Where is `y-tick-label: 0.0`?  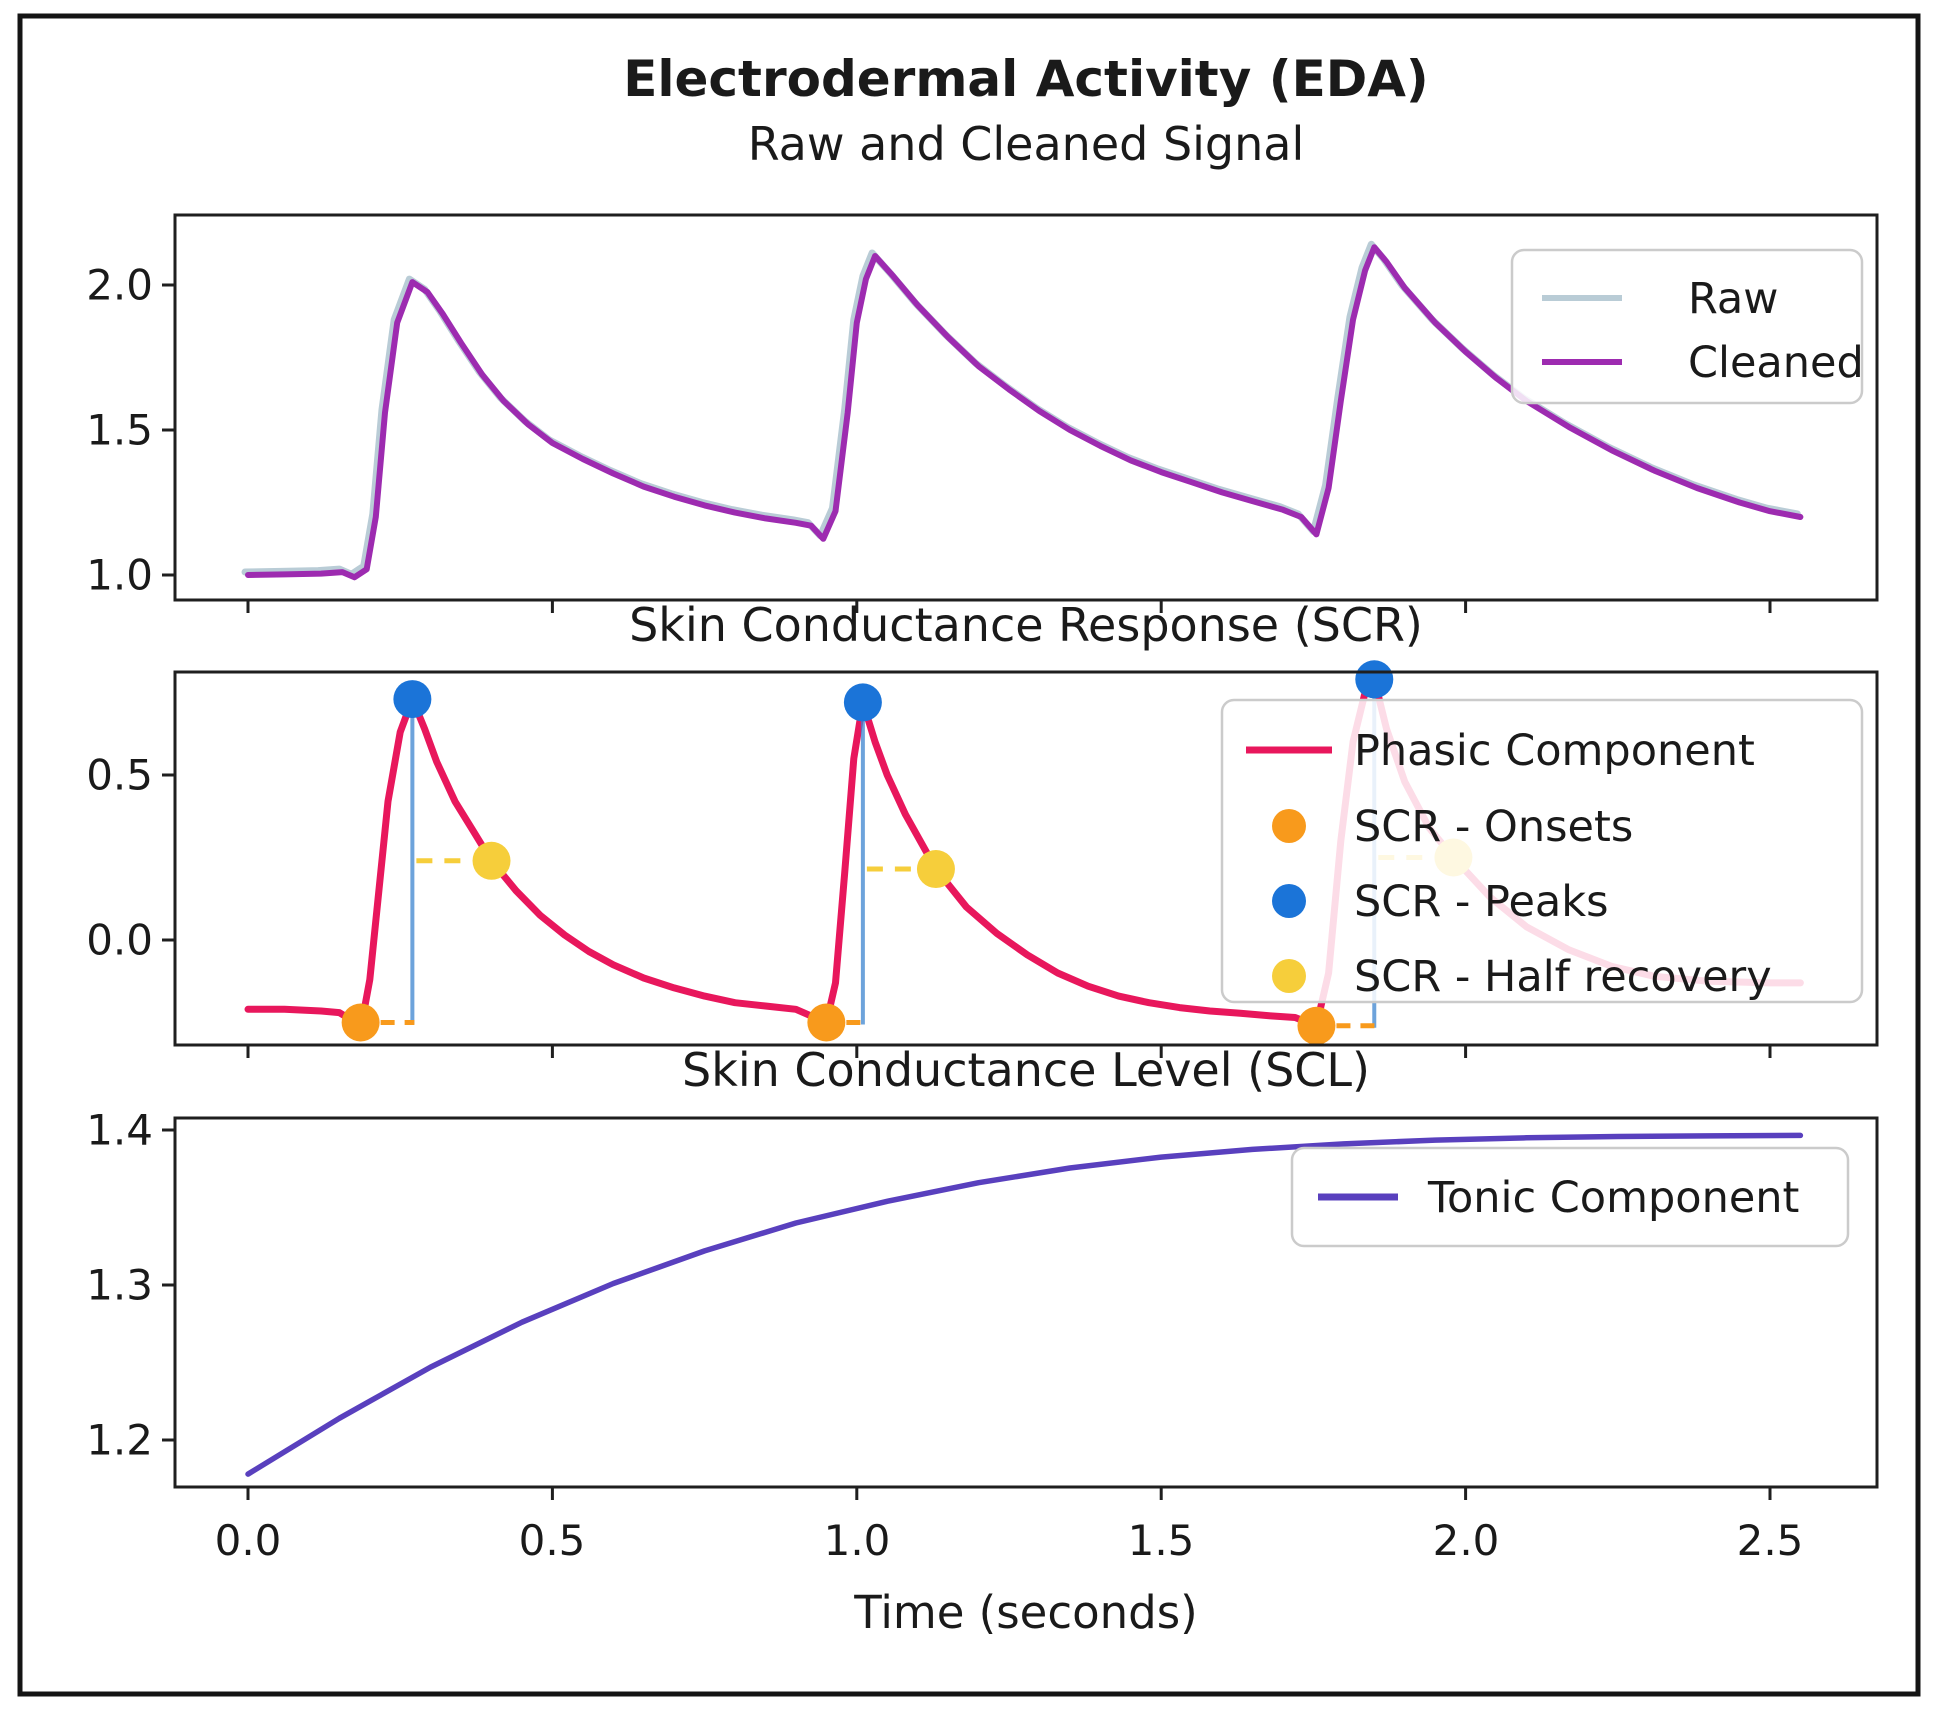 y-tick-label: 0.0 is located at coordinates (119, 940).